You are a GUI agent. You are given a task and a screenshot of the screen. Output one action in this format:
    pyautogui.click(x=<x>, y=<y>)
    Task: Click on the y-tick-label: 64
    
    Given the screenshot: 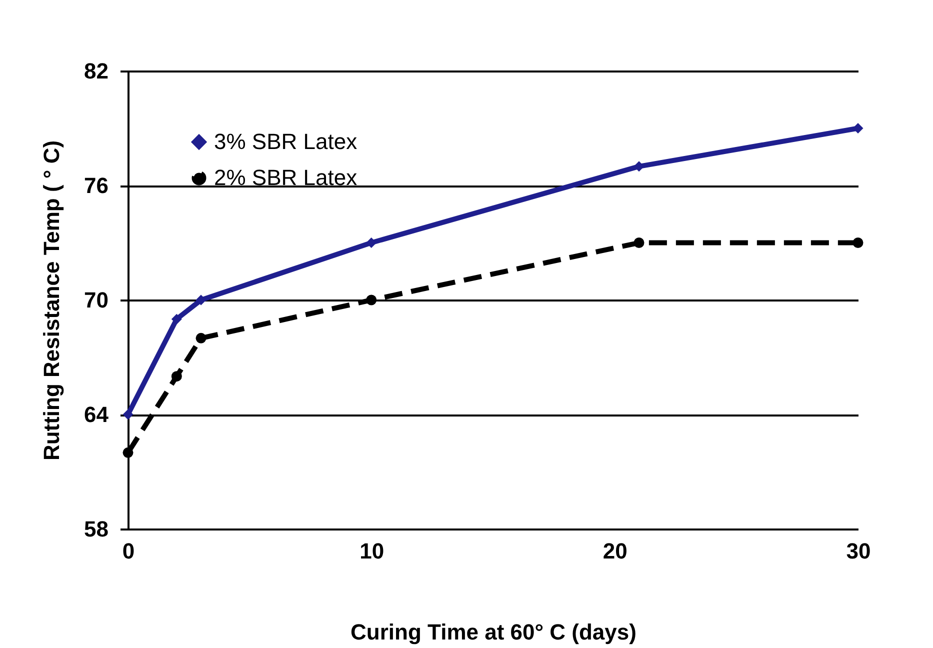 What is the action you would take?
    pyautogui.click(x=97, y=414)
    